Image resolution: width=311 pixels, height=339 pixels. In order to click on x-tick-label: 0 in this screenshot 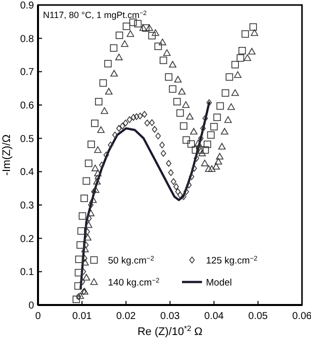, I will do `click(38, 316)`.